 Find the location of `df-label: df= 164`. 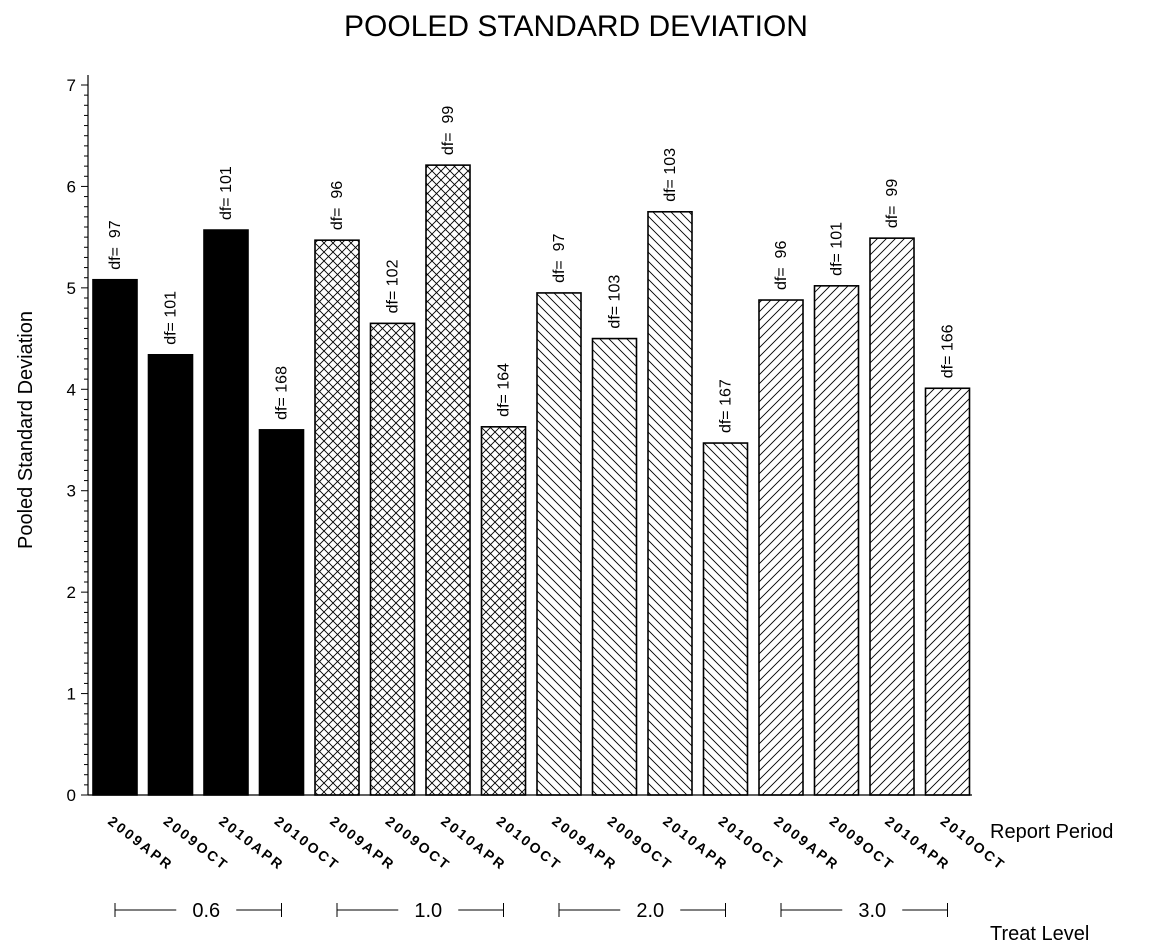

df-label: df= 164 is located at coordinates (504, 390).